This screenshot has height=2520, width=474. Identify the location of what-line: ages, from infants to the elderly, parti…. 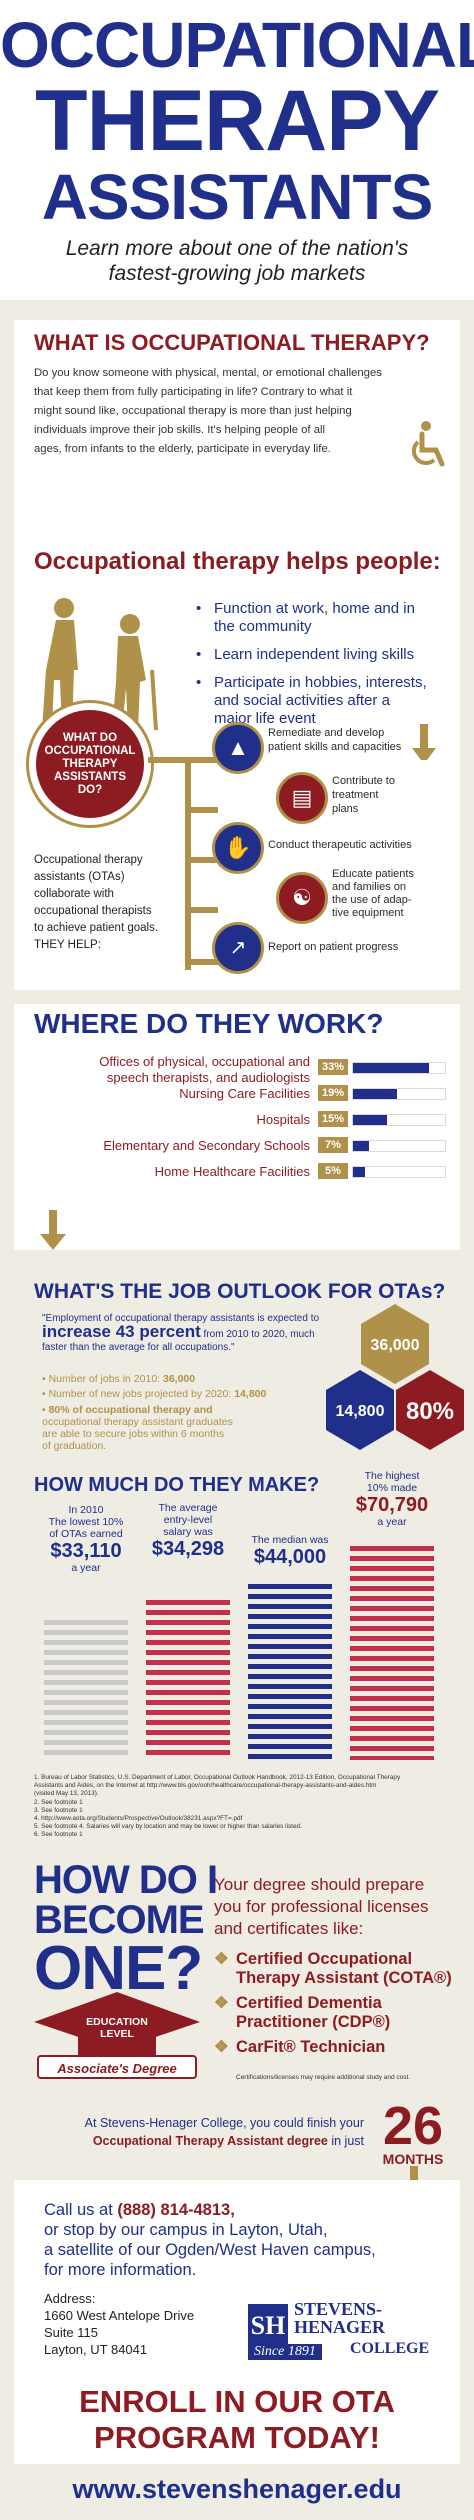
(182, 449).